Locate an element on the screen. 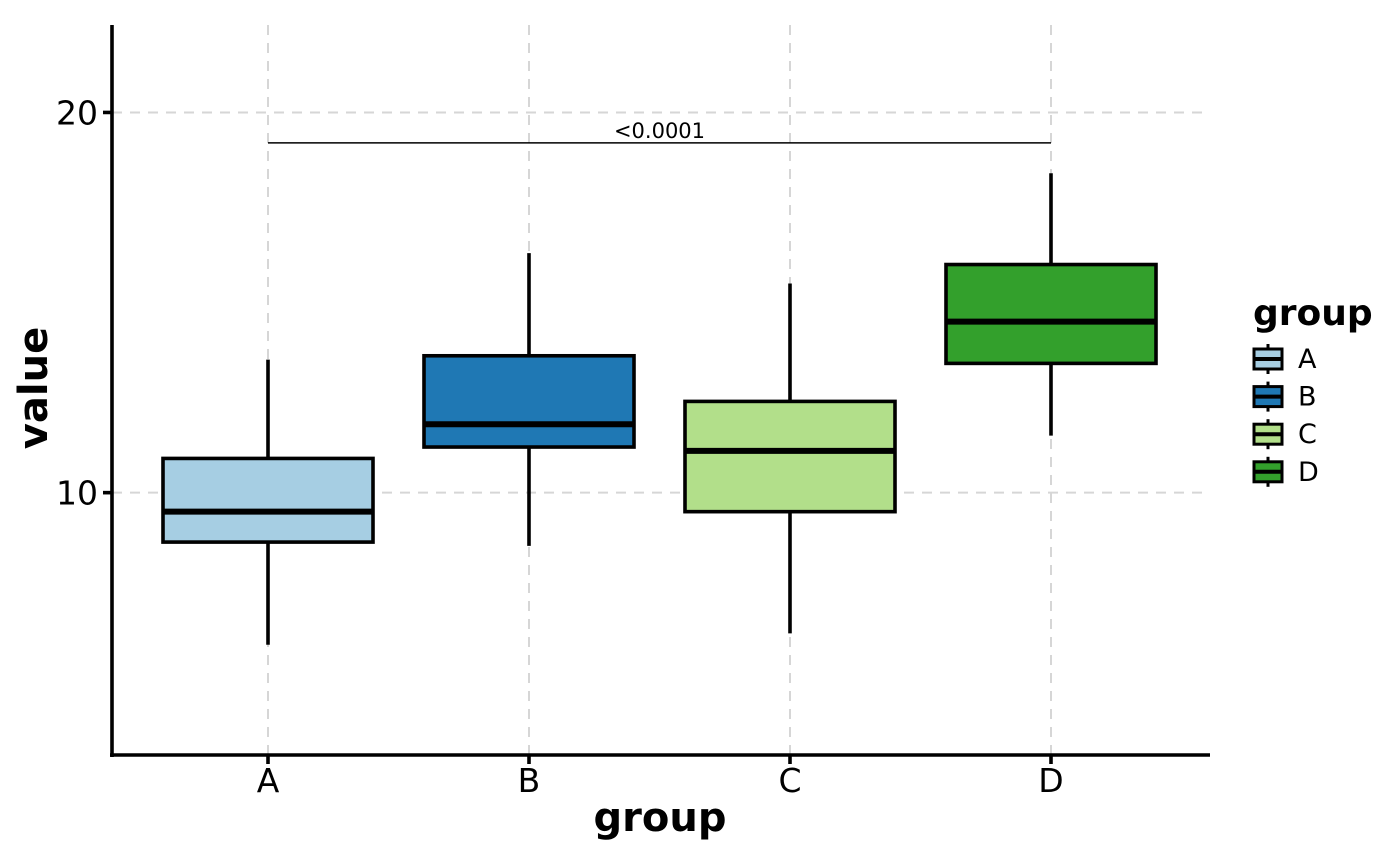  boxplot-D is located at coordinates (1051, 304).